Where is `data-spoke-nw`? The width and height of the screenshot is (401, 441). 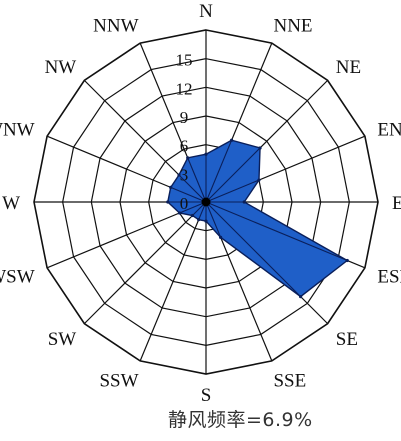
data-spoke-nw is located at coordinates (192, 188).